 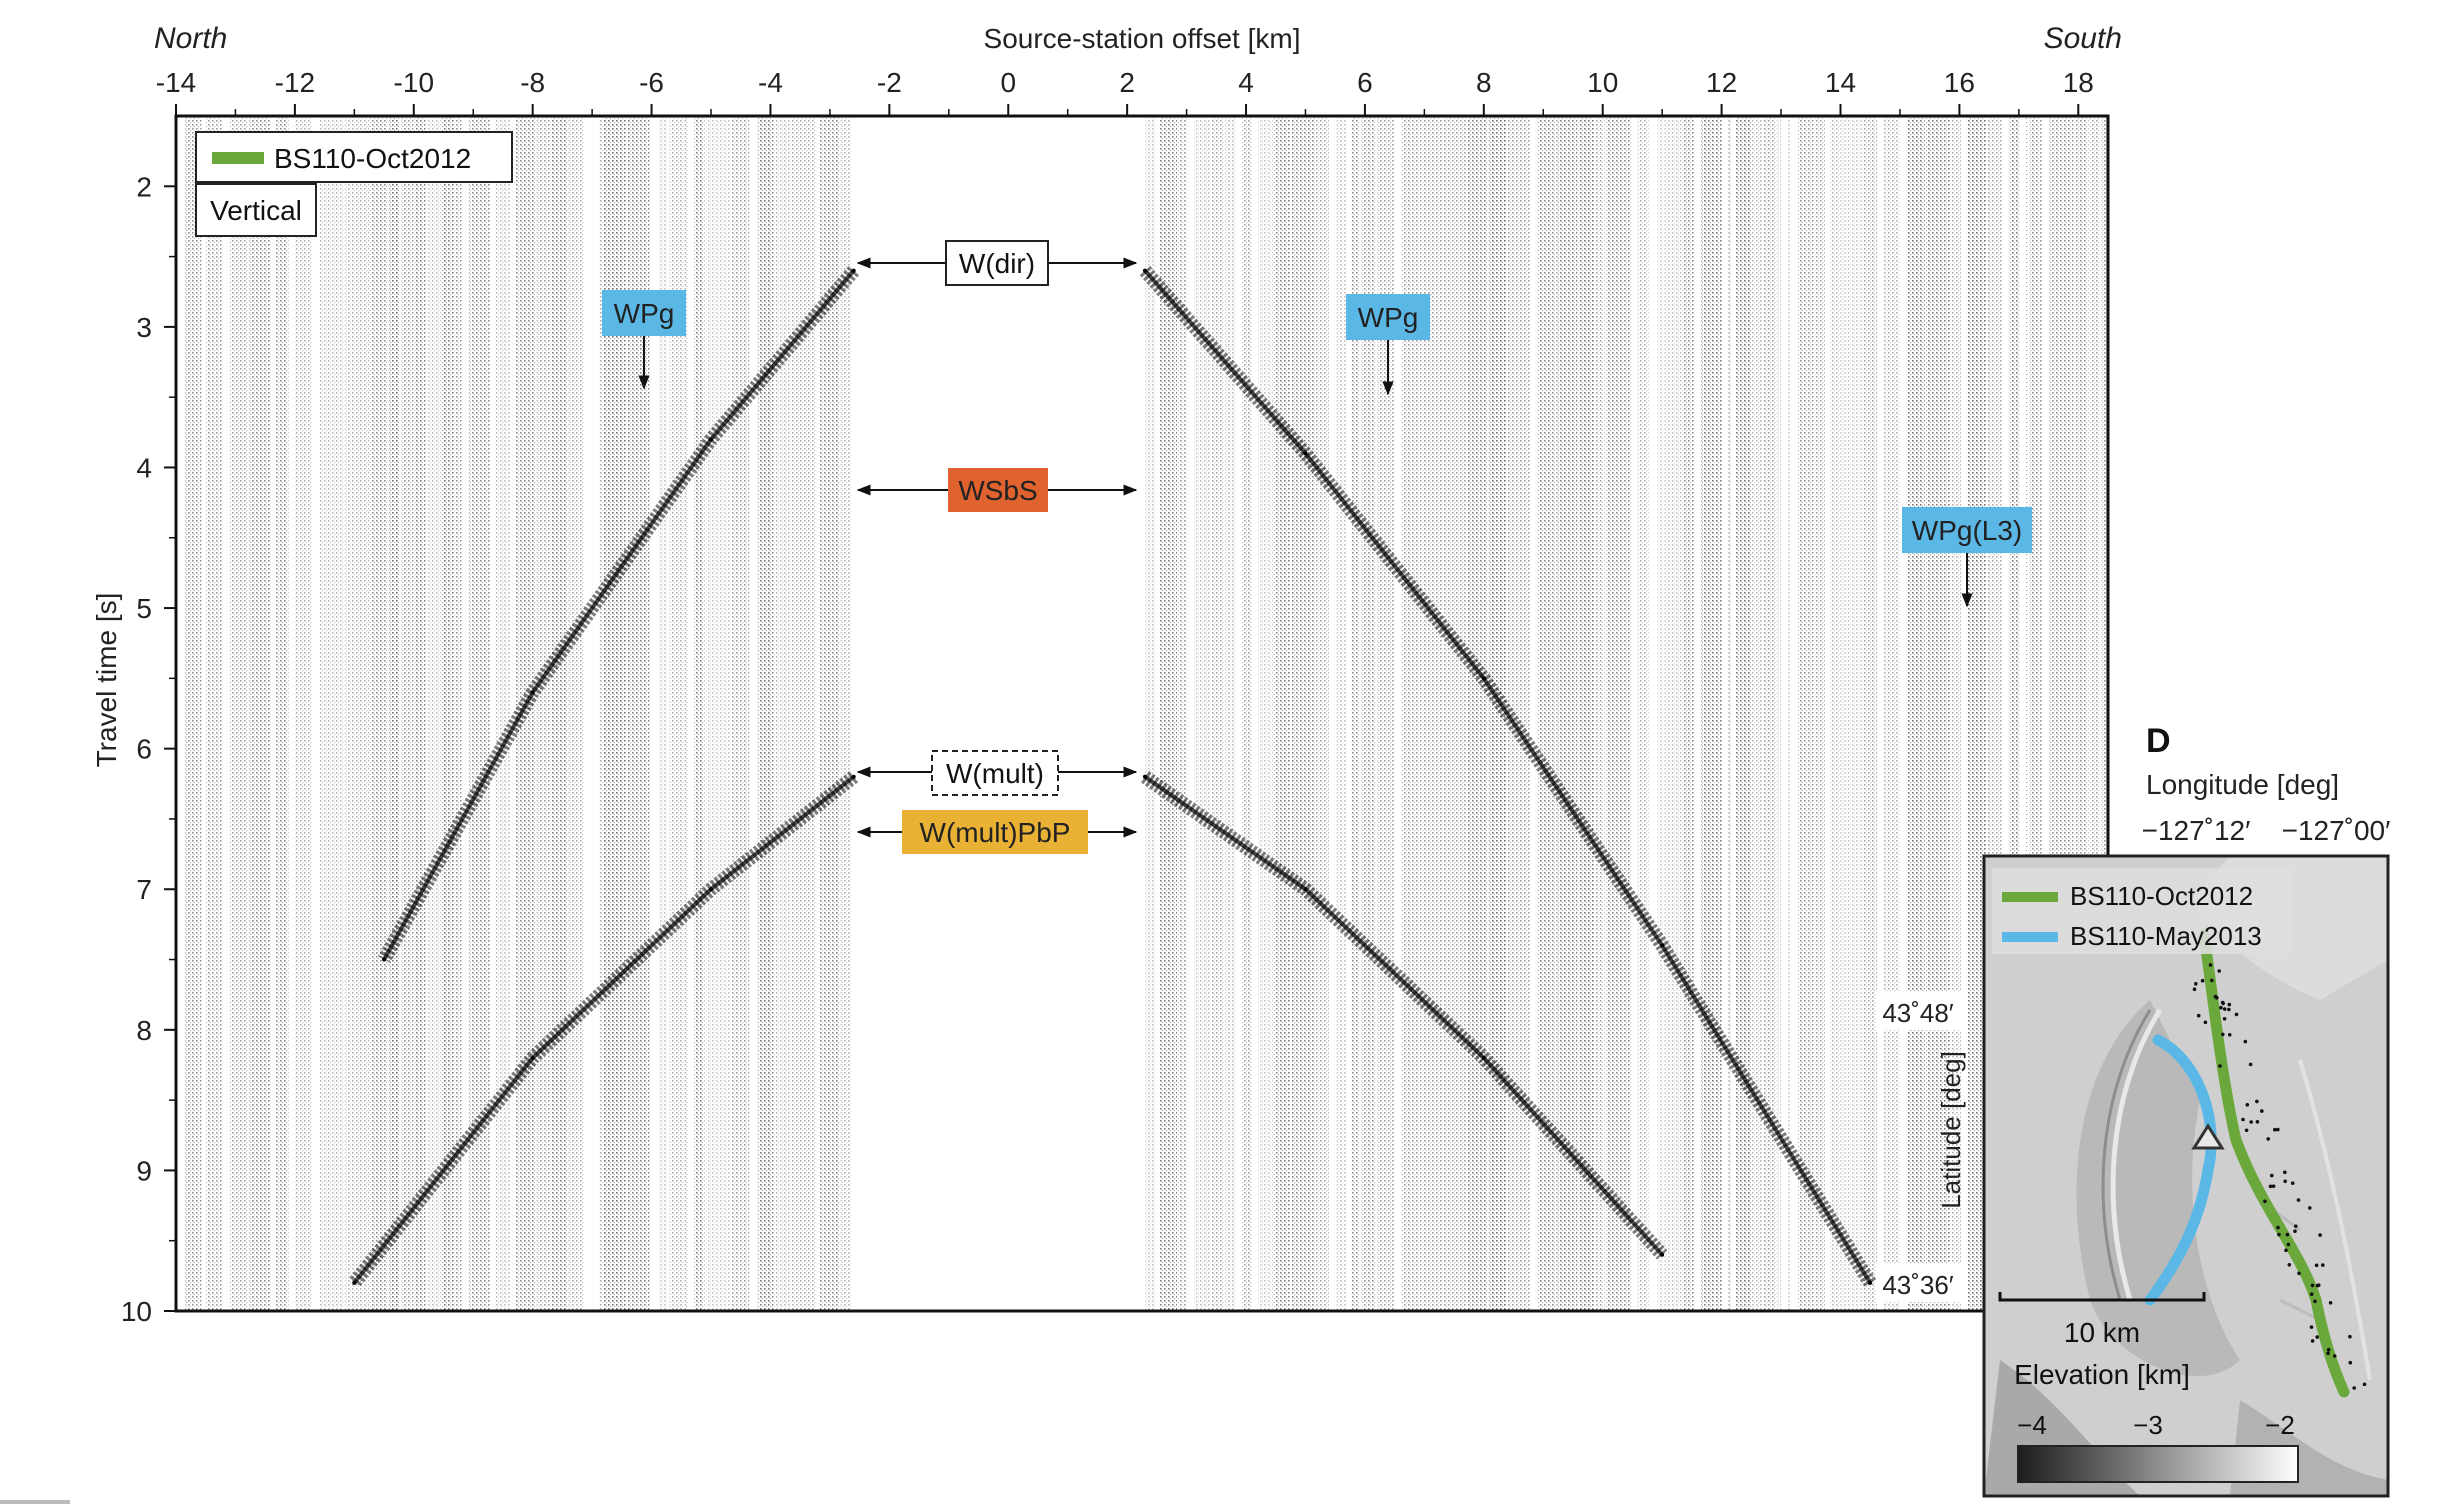 I want to click on map-legend-label-2: BS110-May2013, so click(x=2166, y=936).